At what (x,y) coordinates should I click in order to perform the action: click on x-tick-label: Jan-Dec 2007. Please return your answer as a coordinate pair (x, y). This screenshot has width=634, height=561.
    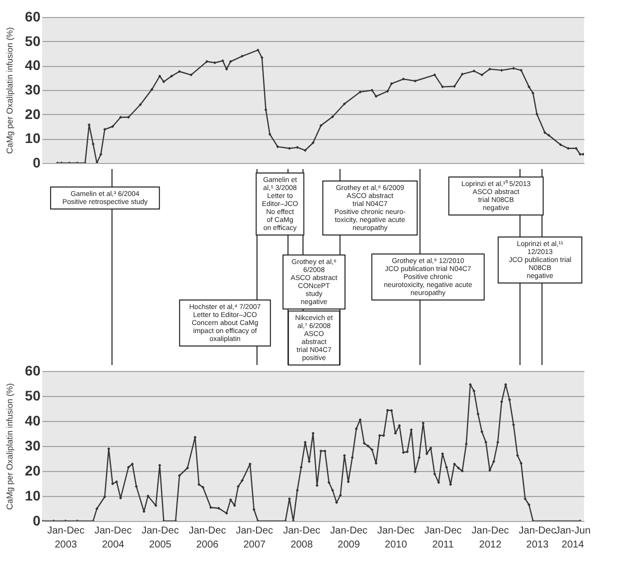
    Looking at the image, I should click on (255, 538).